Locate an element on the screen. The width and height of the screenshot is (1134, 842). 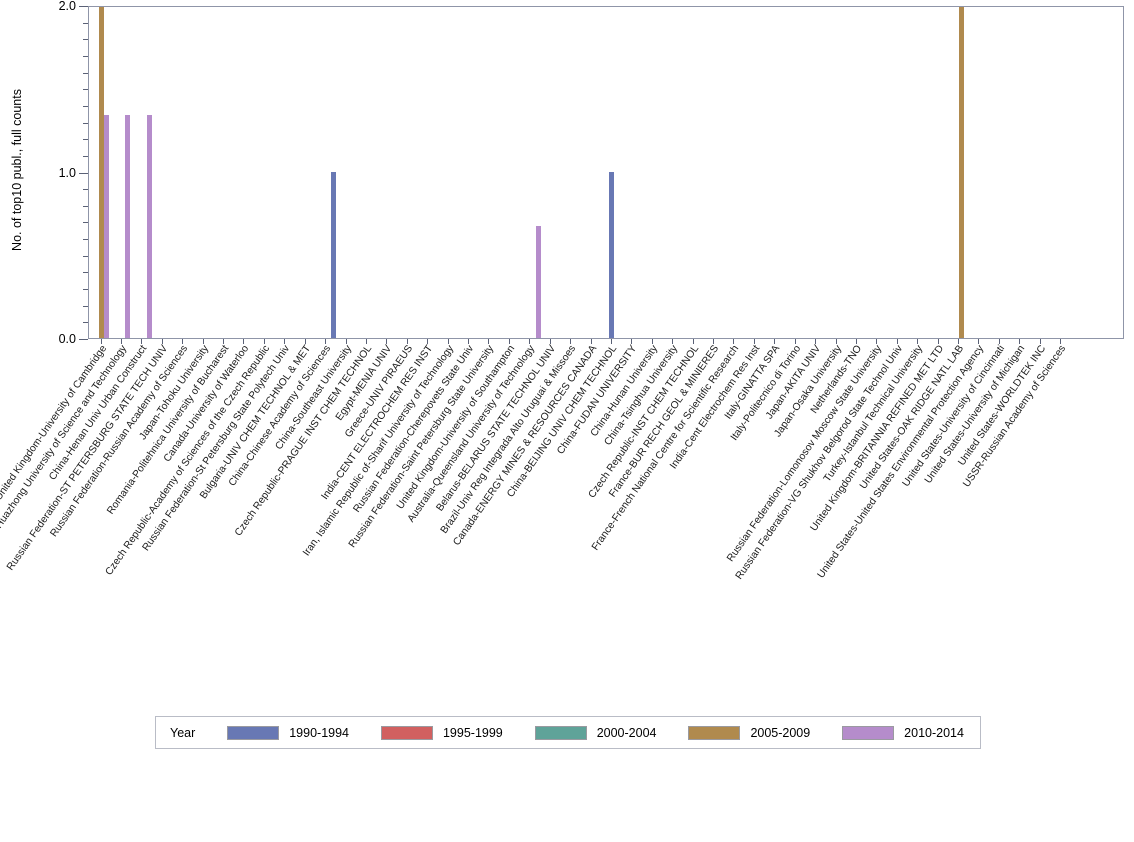
legend-item: 2010-2014 is located at coordinates (903, 732).